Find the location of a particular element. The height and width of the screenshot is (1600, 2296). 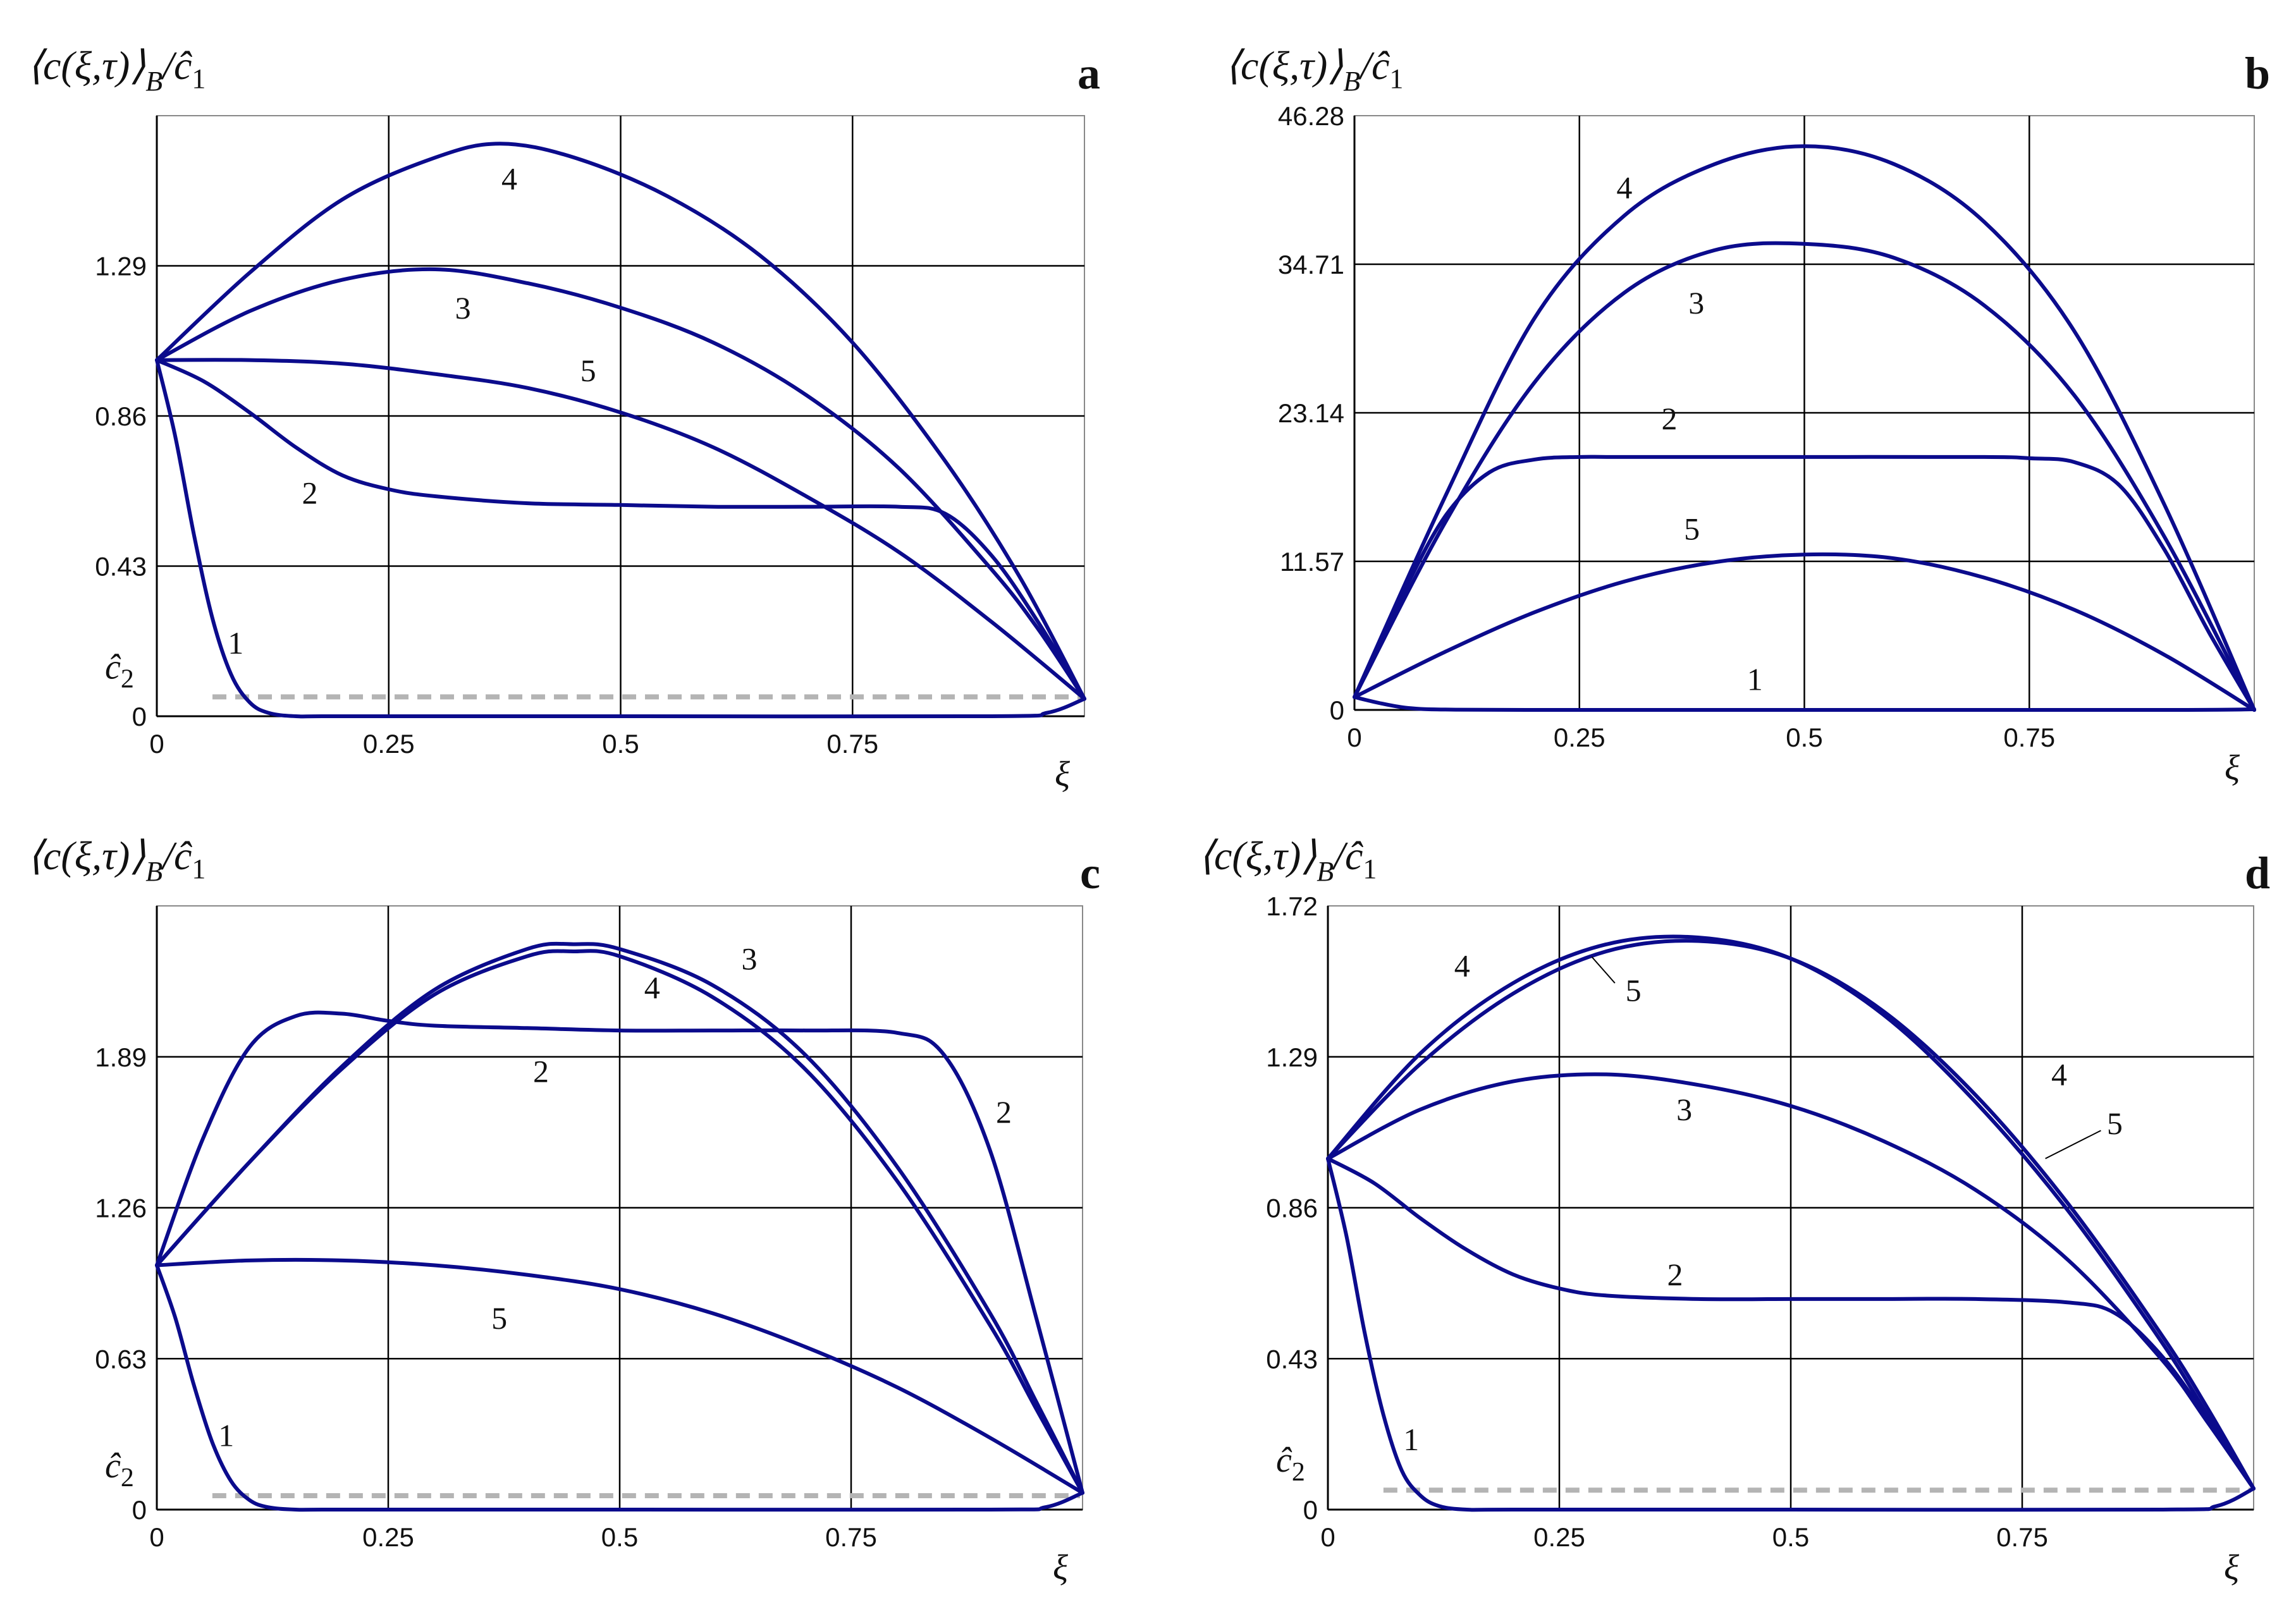

y-tick-label: 46.28 is located at coordinates (1311, 116).